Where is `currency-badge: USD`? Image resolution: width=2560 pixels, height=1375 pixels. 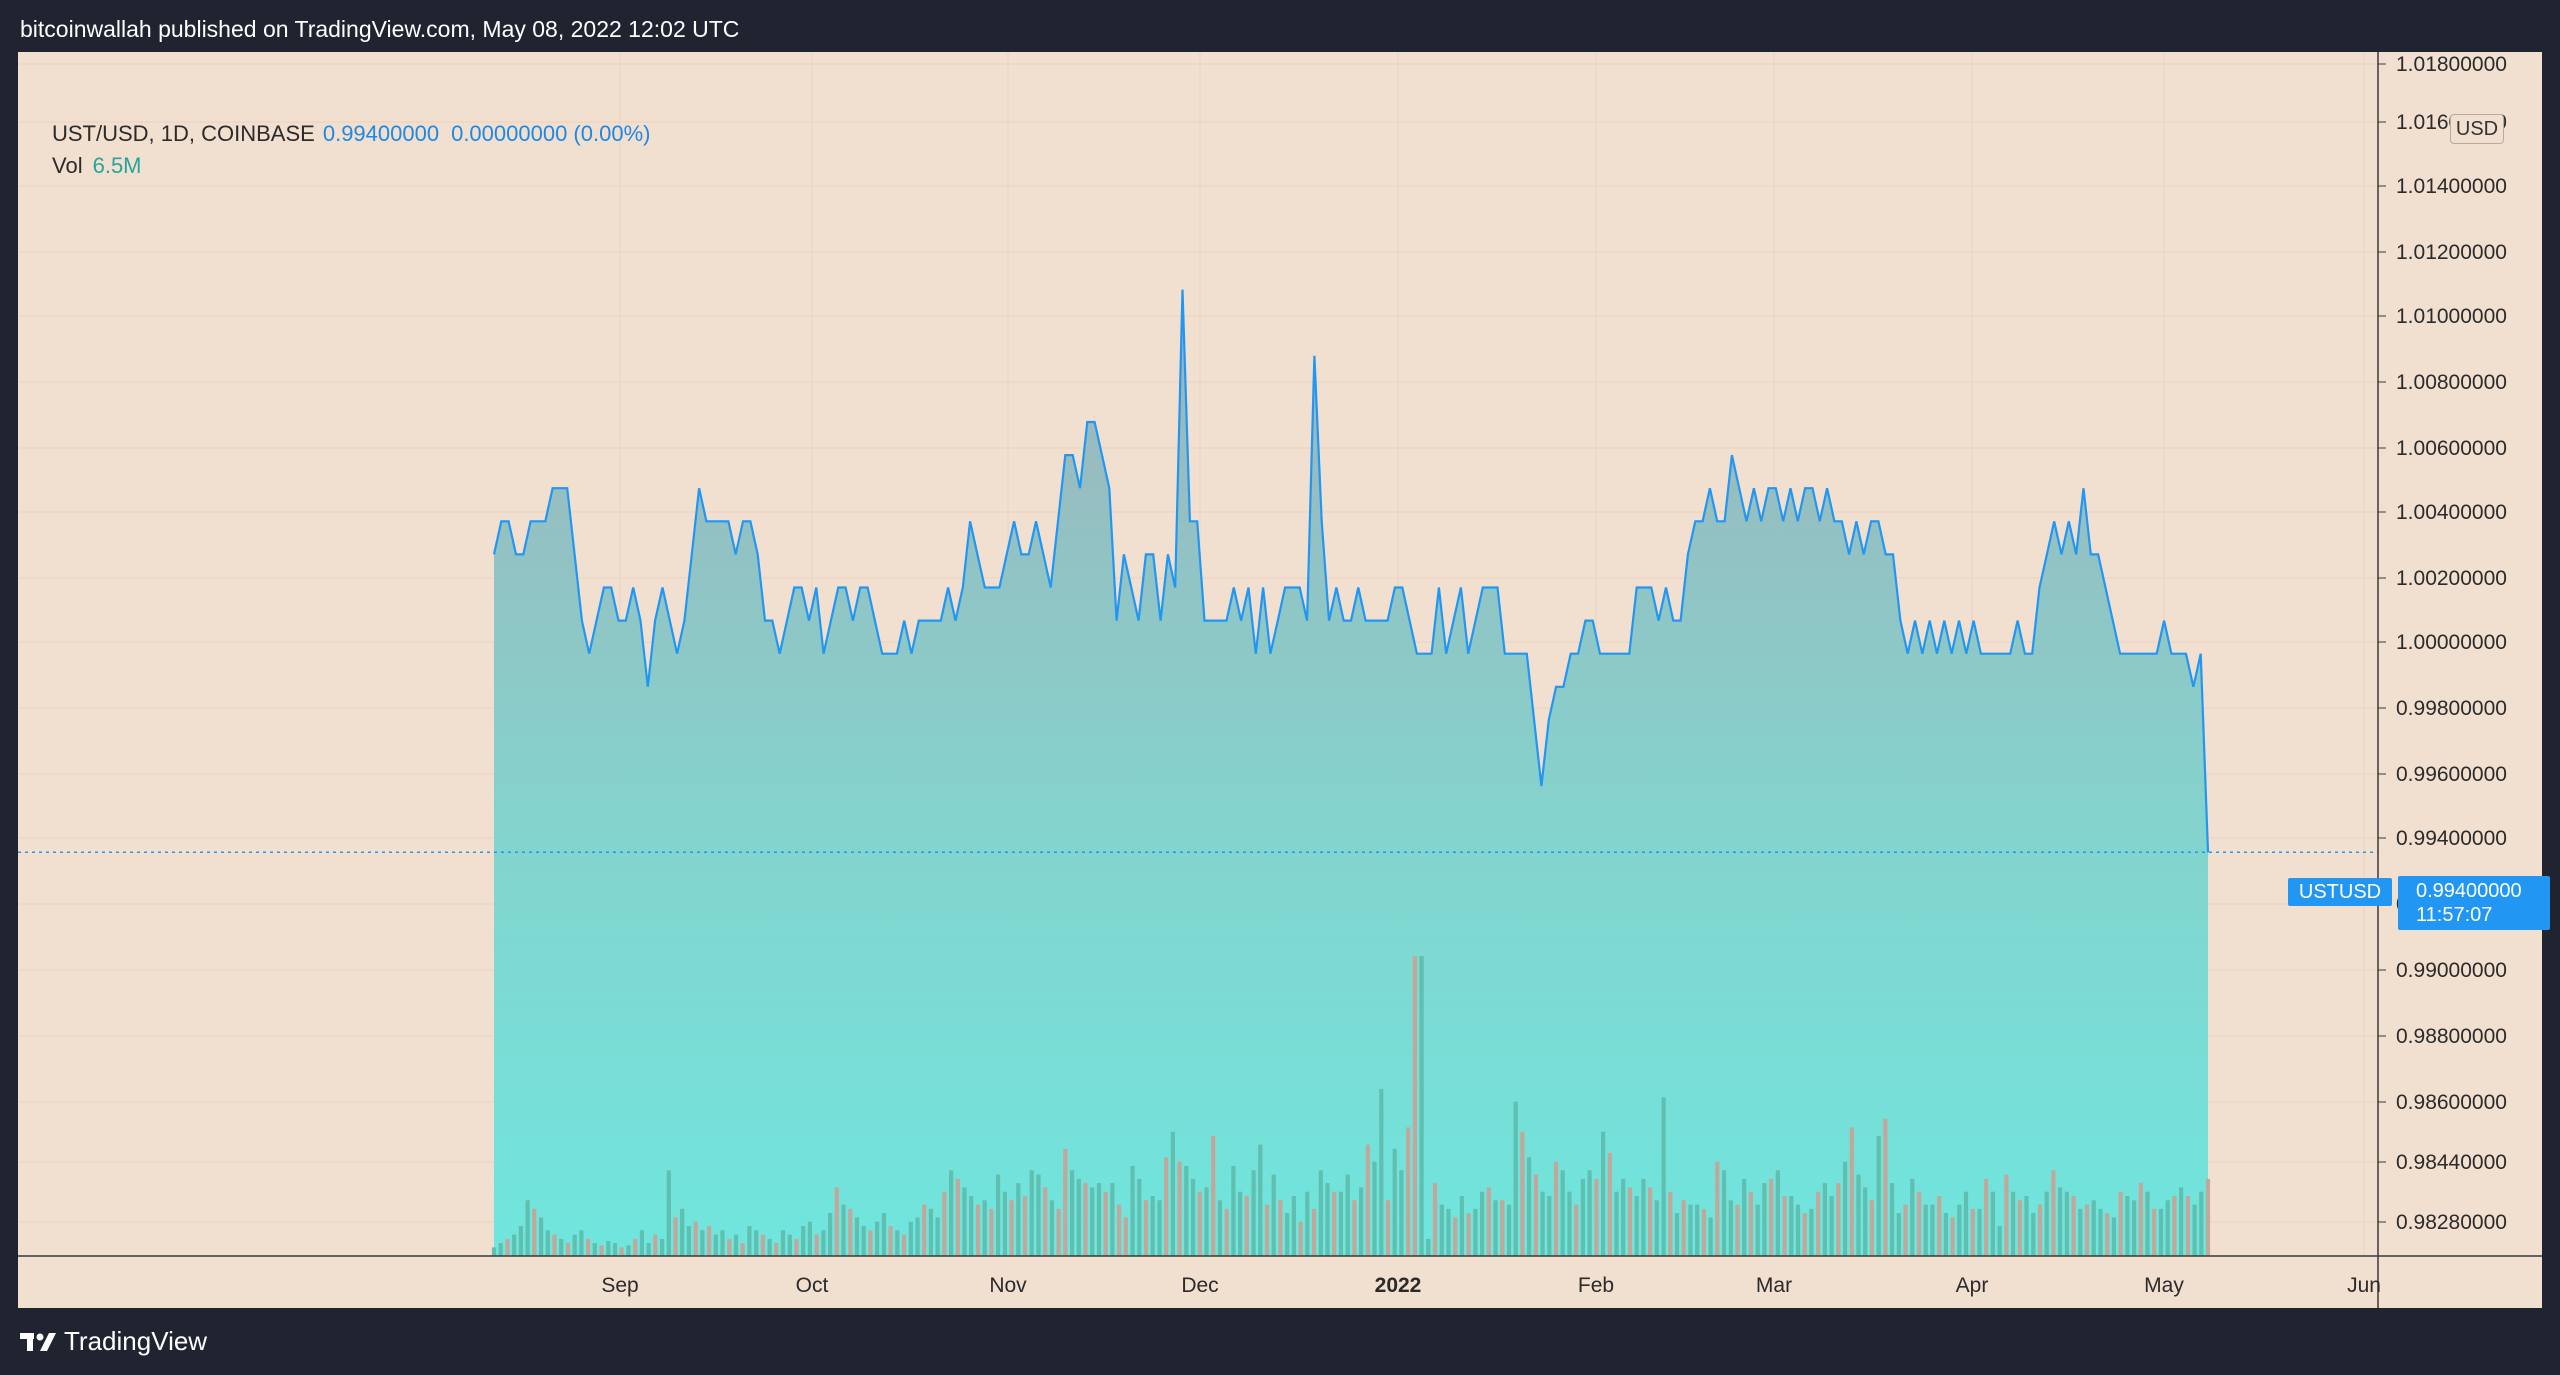 currency-badge: USD is located at coordinates (2477, 129).